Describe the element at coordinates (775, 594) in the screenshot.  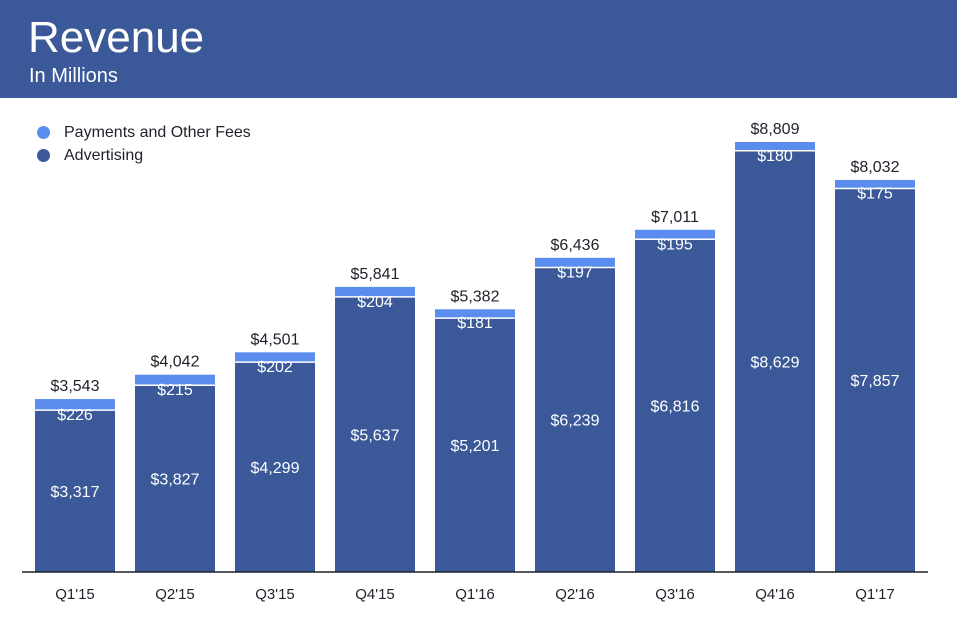
I see `x-tick-label: Q4'16` at that location.